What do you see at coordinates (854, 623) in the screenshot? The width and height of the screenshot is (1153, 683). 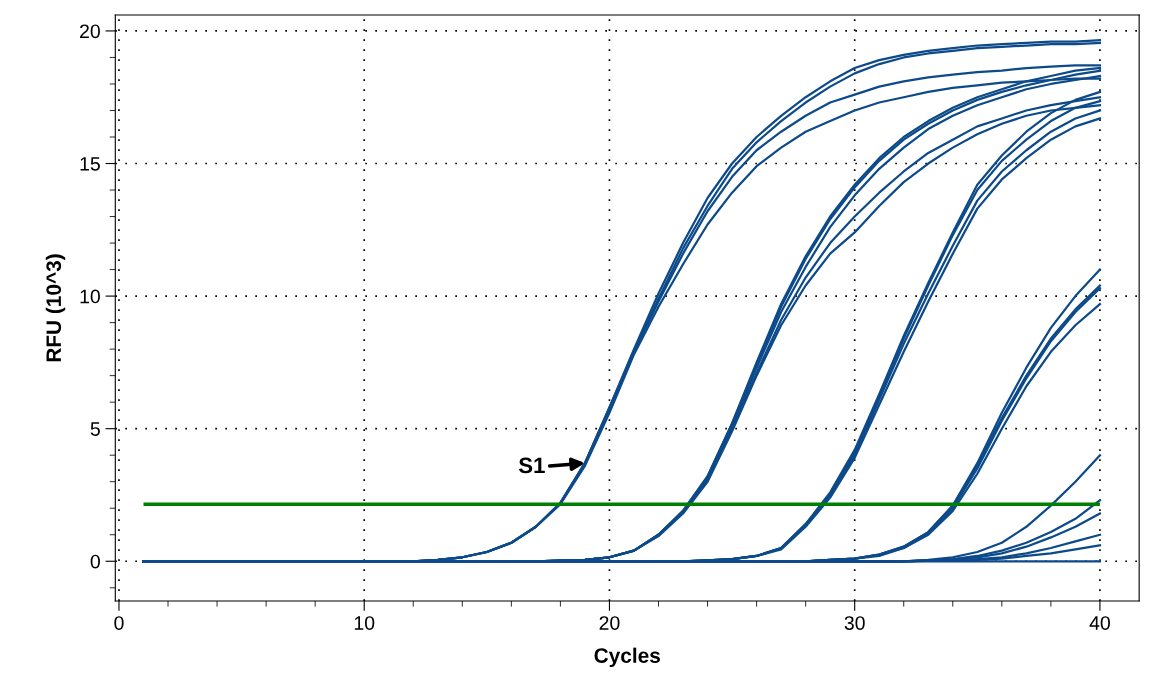 I see `x-tick-label: 30` at bounding box center [854, 623].